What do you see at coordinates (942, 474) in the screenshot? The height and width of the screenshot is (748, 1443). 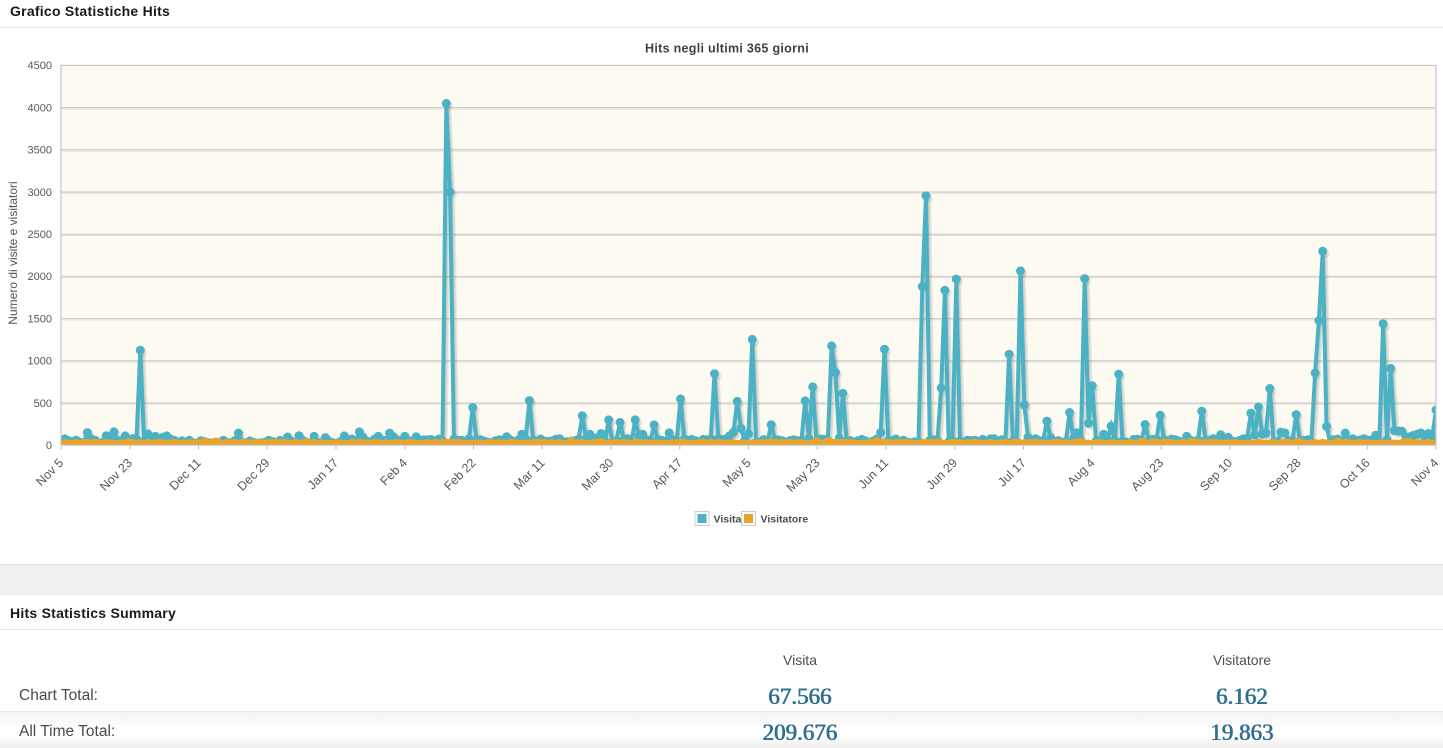 I see `svg-text: Jun 29` at bounding box center [942, 474].